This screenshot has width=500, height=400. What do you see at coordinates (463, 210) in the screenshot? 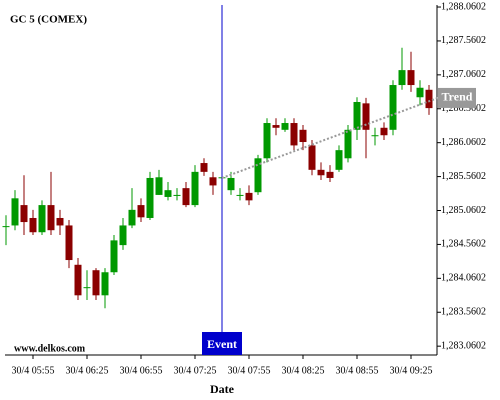
I see `y-tick-label: 1,285.0602` at bounding box center [463, 210].